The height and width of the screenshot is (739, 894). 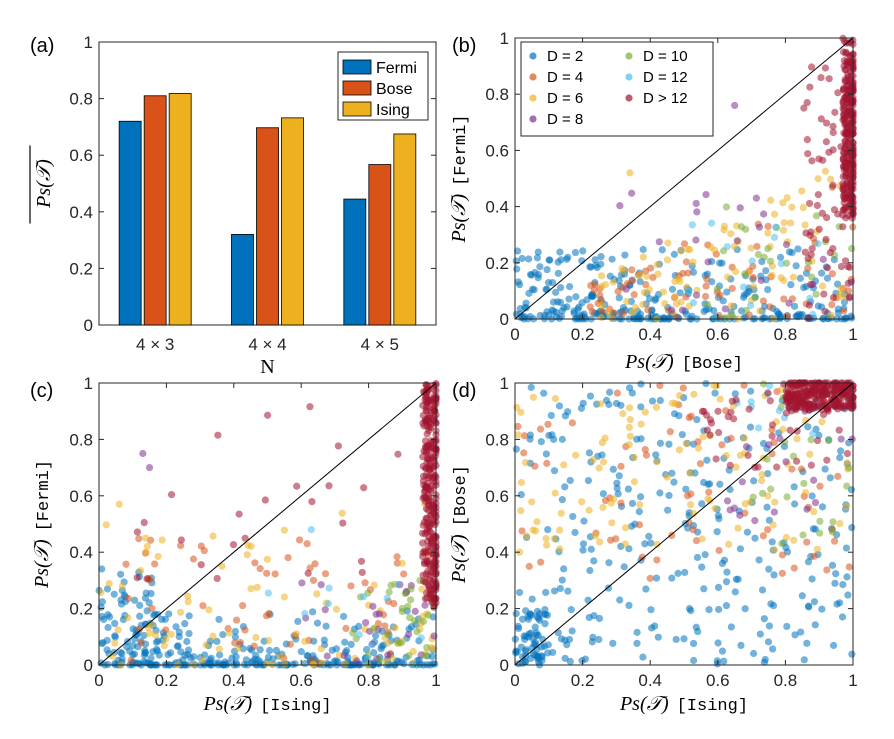 I want to click on x-tick-label: 0, so click(x=514, y=334).